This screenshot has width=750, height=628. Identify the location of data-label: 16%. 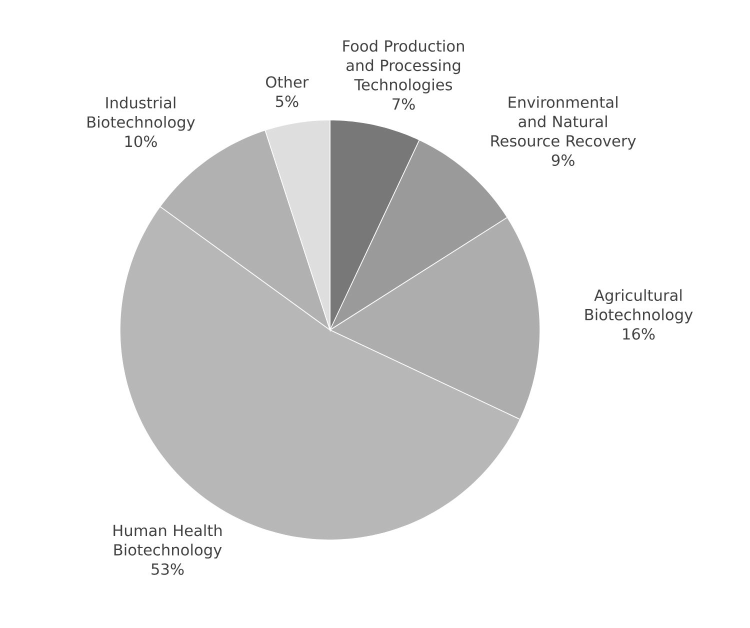
(639, 334).